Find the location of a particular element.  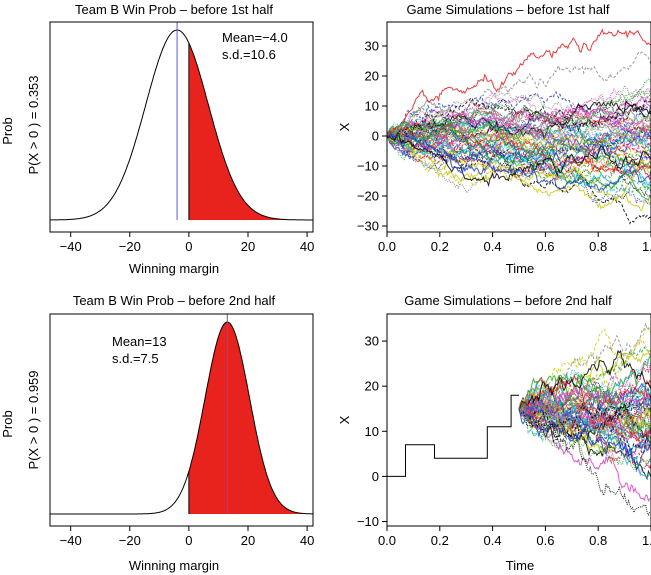

mean-annotation: Mean=13 is located at coordinates (139, 341).